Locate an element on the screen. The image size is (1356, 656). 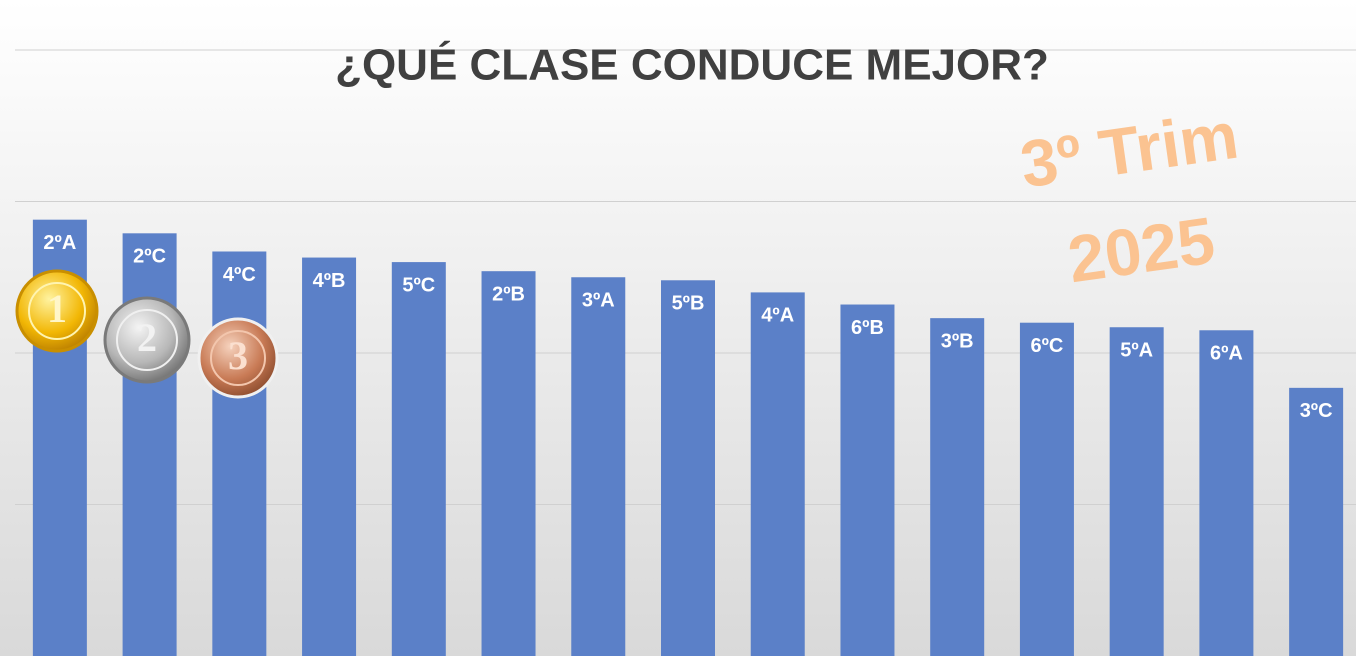
bar-label: 3ºC is located at coordinates (1316, 411).